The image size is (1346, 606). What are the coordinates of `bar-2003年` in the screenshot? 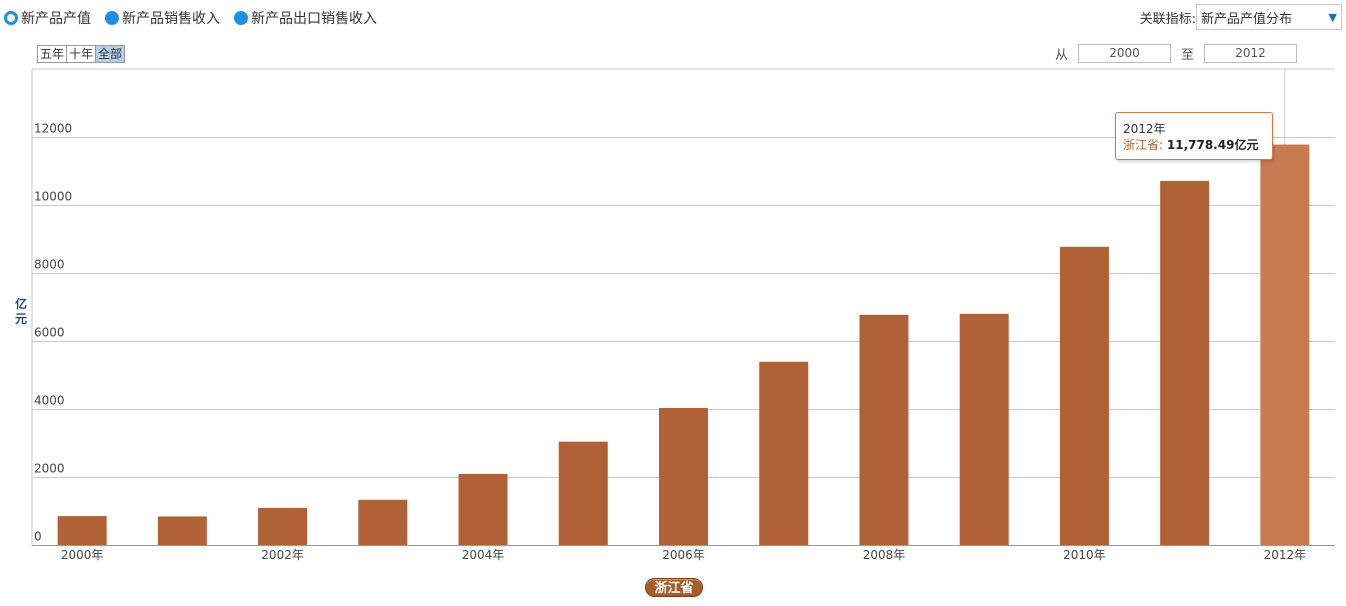 It's located at (383, 522).